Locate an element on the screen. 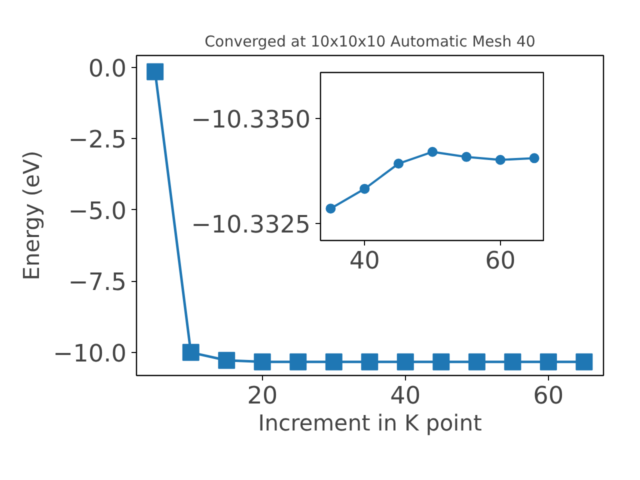 The width and height of the screenshot is (640, 480). y-tick-label: −7.5 is located at coordinates (97, 282).